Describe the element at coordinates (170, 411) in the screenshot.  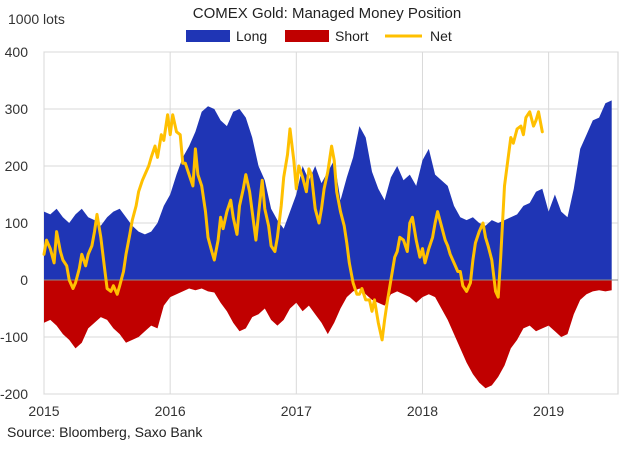
I see `x-tick-label: 2016` at that location.